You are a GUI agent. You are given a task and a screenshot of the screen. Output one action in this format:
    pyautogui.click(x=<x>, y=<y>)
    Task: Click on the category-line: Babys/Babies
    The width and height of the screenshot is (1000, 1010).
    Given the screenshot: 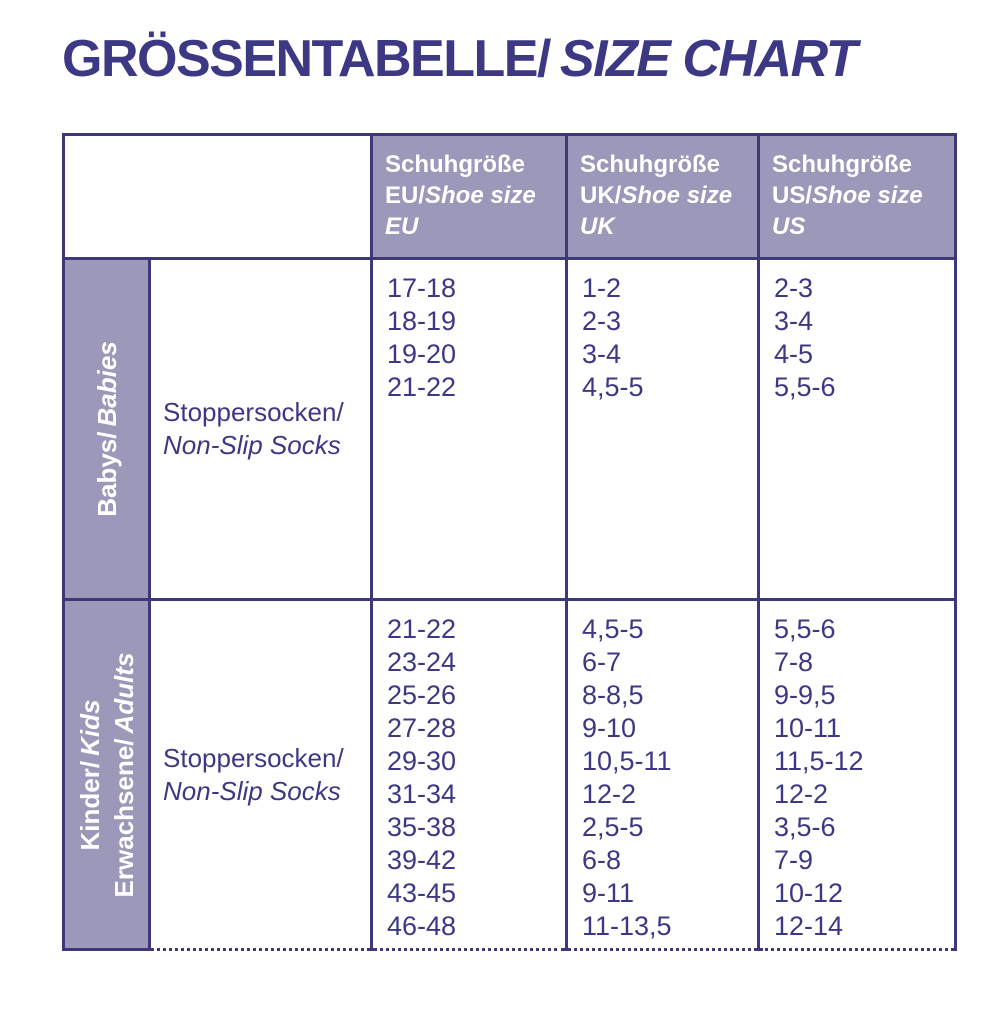 What is the action you would take?
    pyautogui.click(x=107, y=429)
    